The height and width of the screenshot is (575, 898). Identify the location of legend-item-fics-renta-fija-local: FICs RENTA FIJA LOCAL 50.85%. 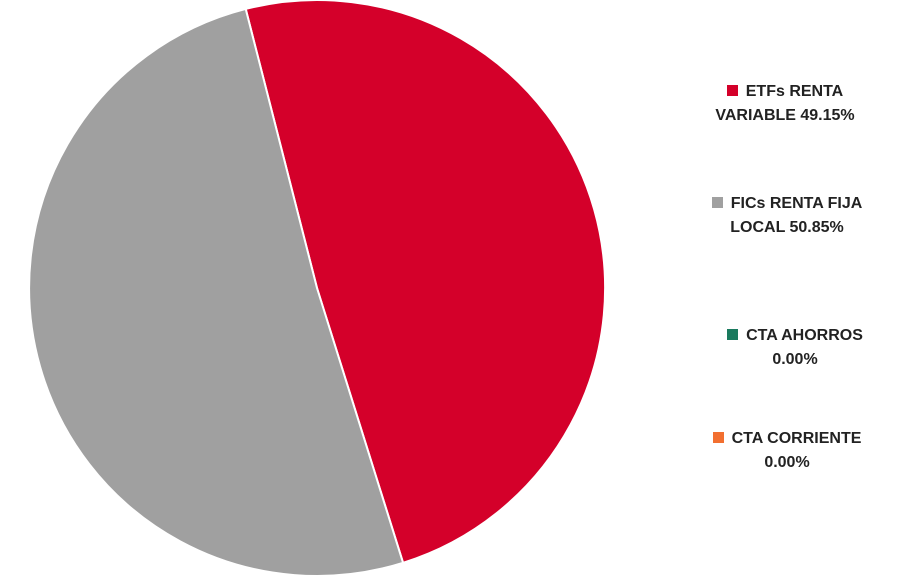
(787, 216).